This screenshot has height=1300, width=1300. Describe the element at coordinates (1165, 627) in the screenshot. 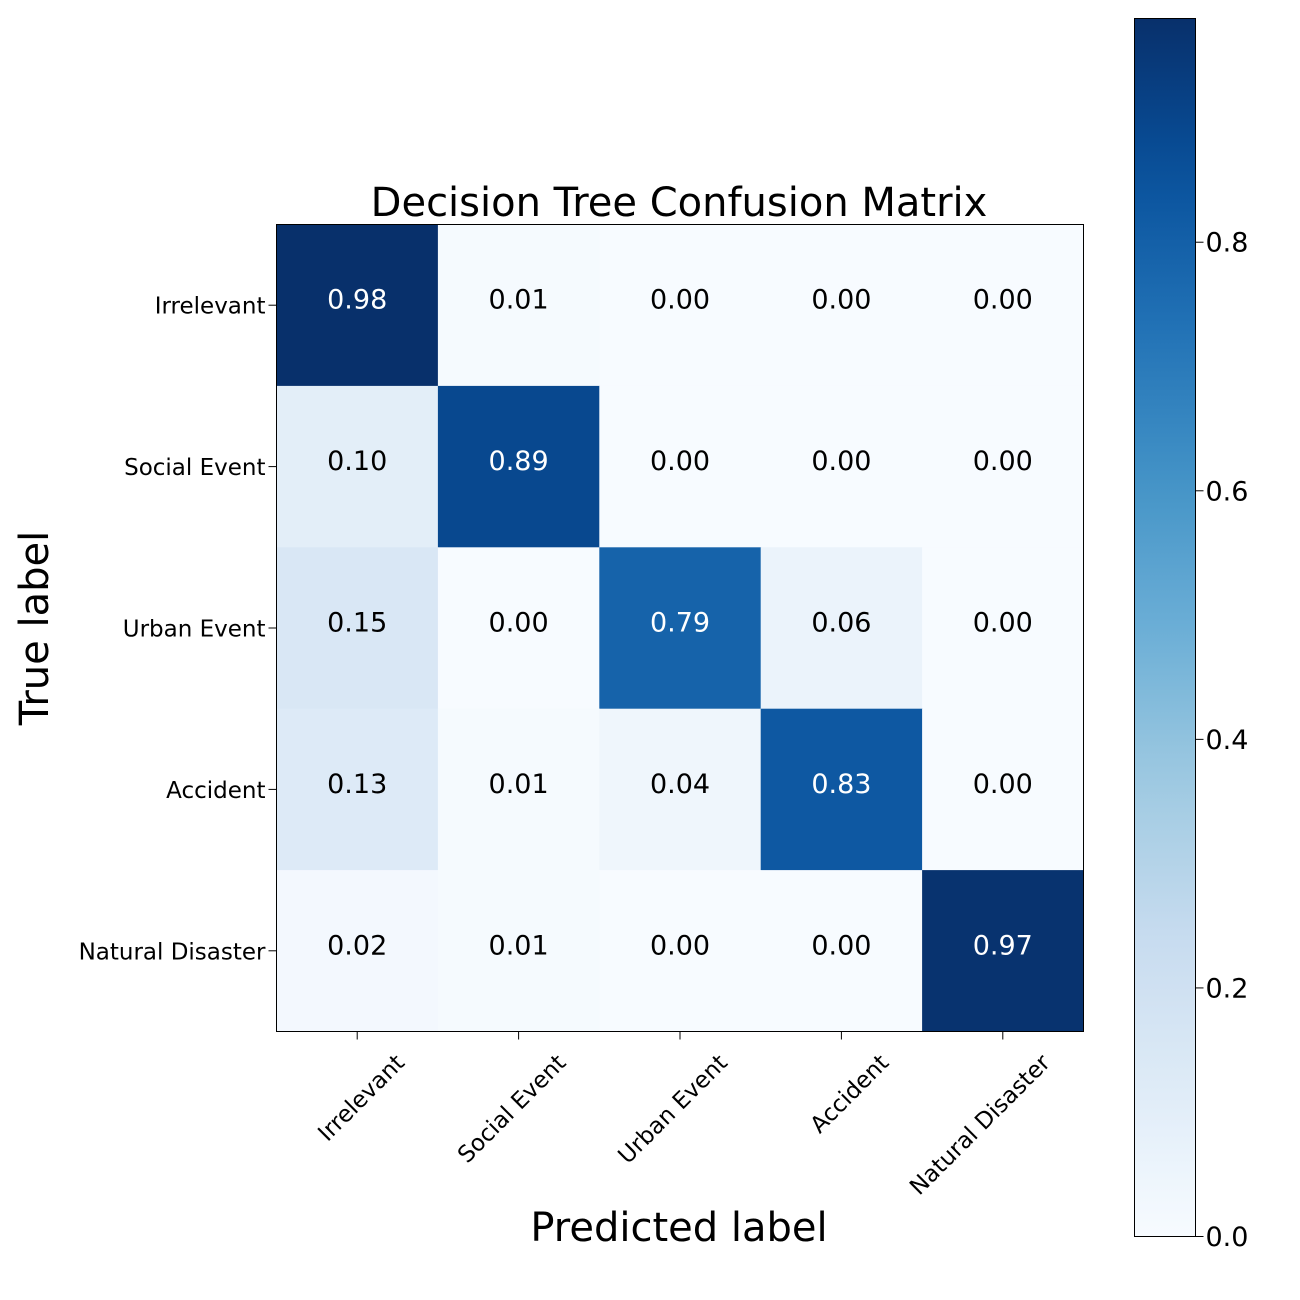

I see `colorbar-gradient` at that location.